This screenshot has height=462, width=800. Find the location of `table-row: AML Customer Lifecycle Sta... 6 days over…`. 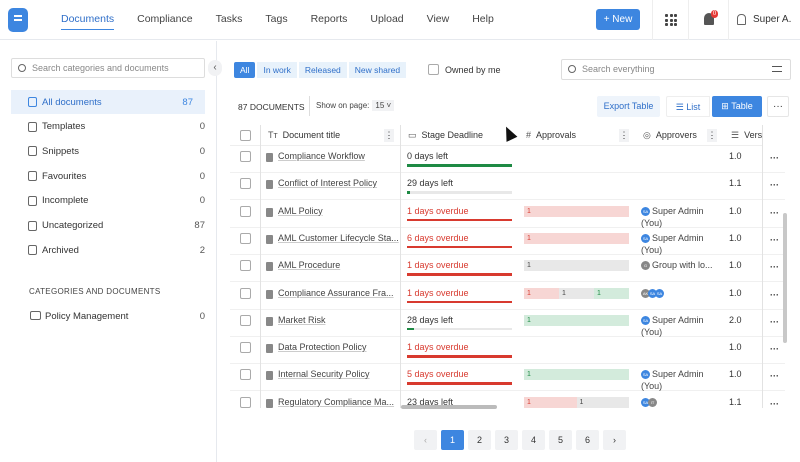

table-row: AML Customer Lifecycle Sta... 6 days over… is located at coordinates (507, 241).